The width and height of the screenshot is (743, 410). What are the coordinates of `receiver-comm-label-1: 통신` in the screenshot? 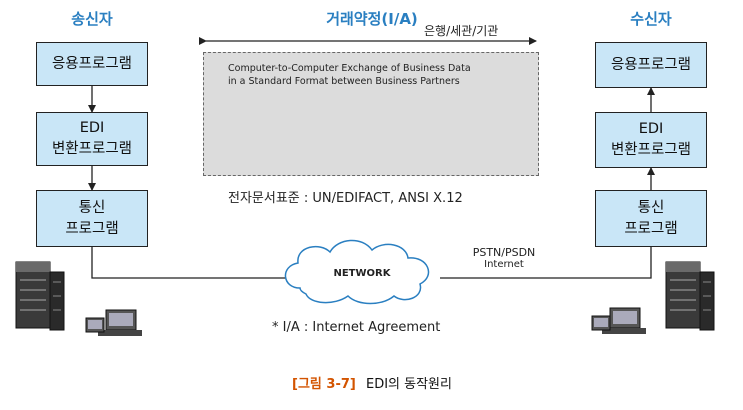 It's located at (651, 207).